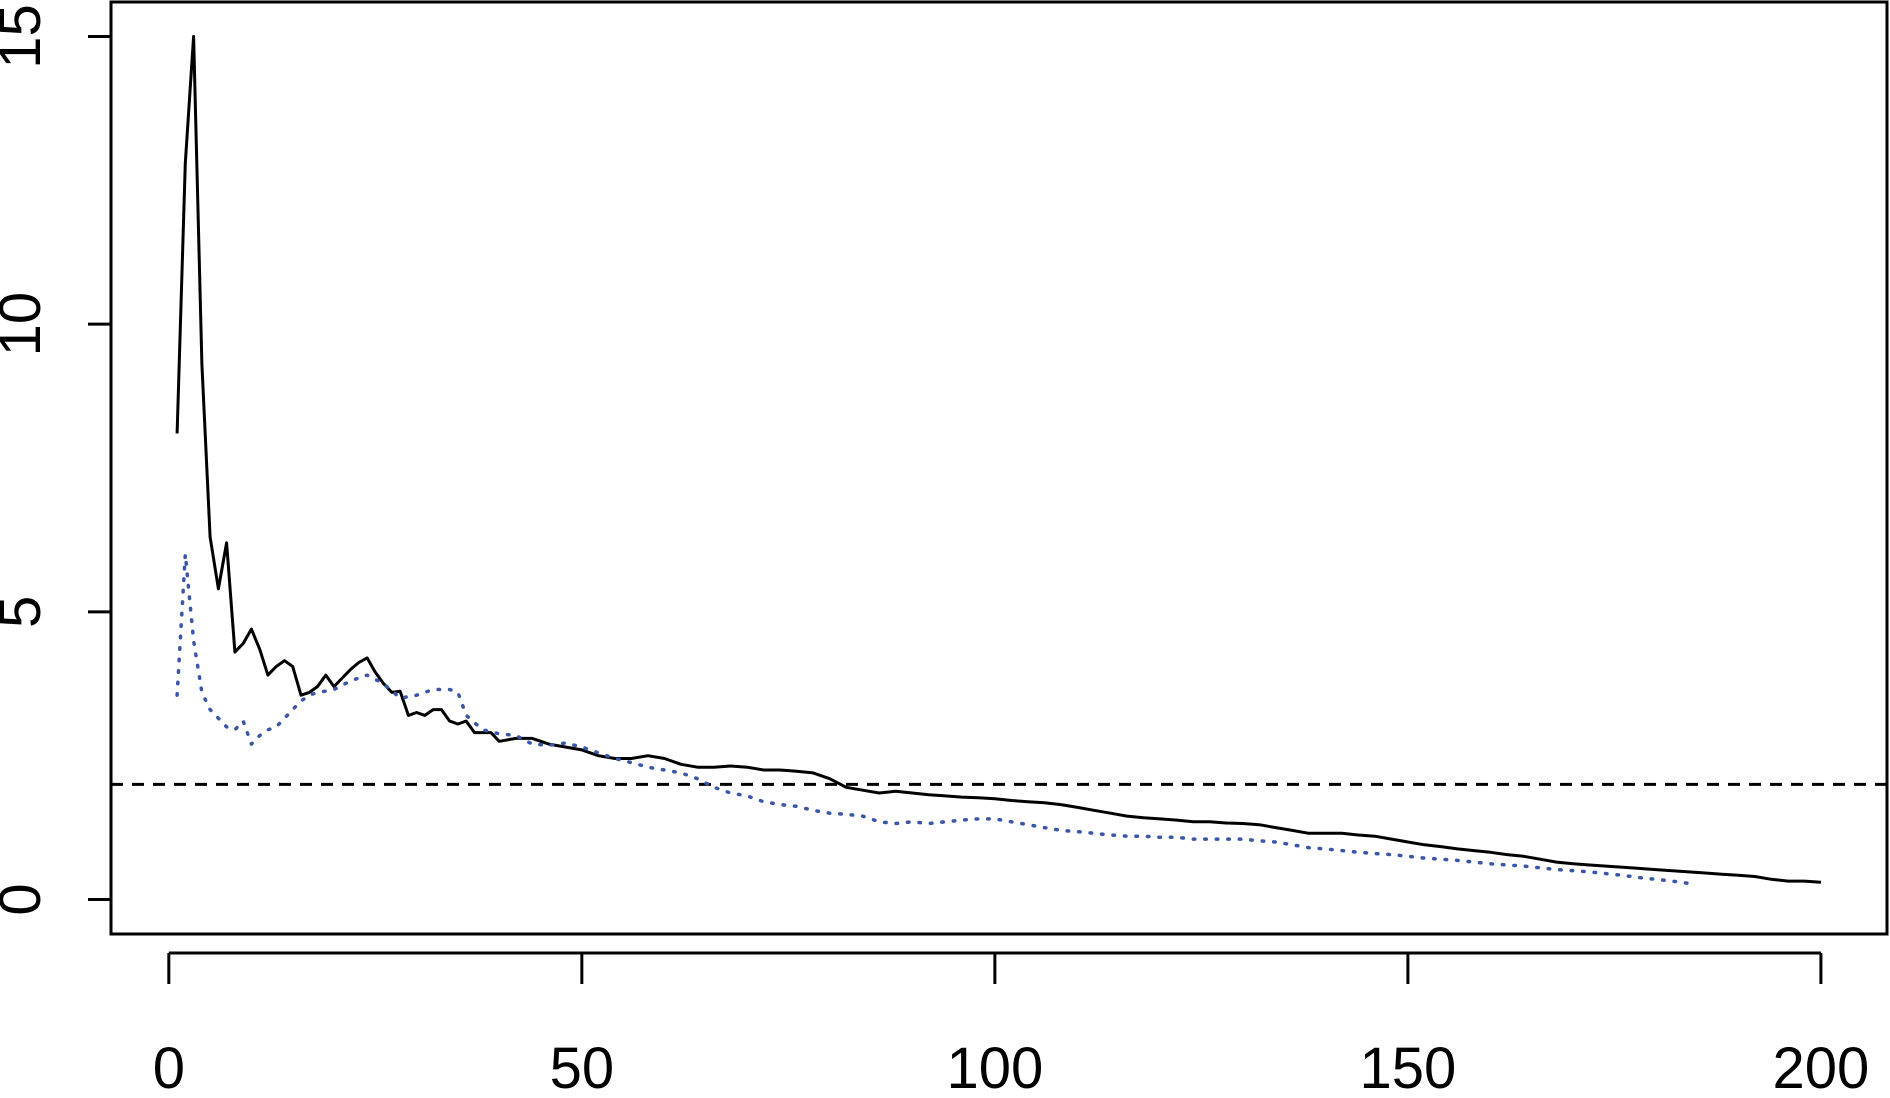  Describe the element at coordinates (169, 1064) in the screenshot. I see `x-tick-label: 0` at that location.